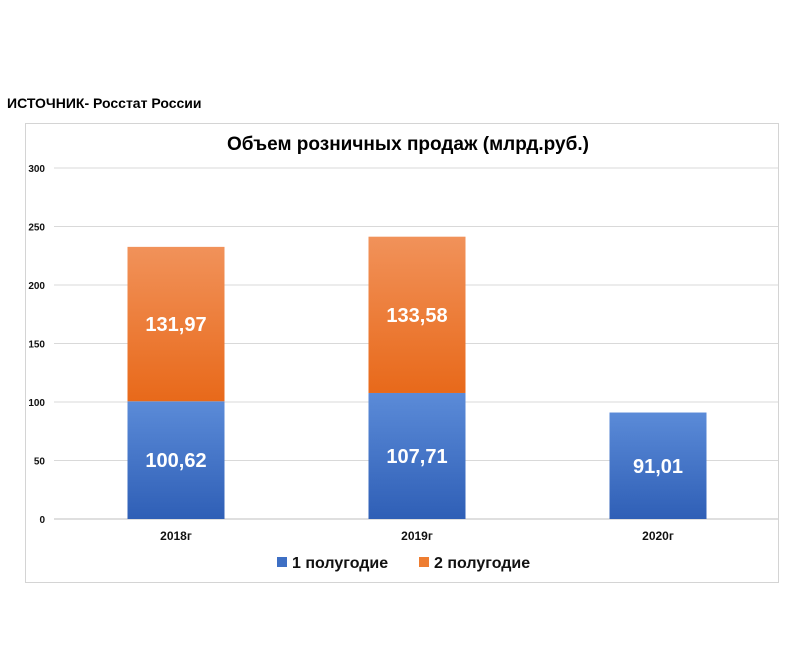 The height and width of the screenshot is (662, 800). I want to click on y-tick-label: 50, so click(40, 462).